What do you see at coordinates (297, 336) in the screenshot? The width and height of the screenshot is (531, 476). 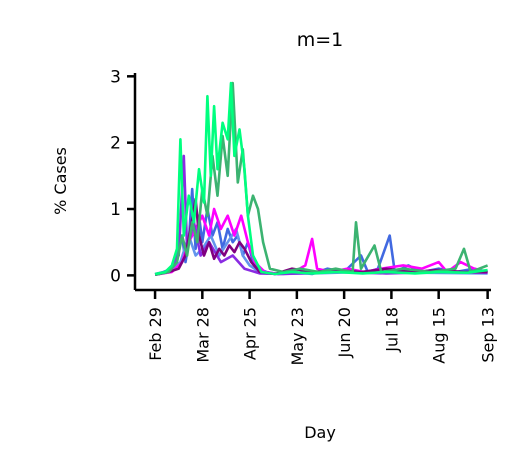 I see `x-tick-label: May 23` at bounding box center [297, 336].